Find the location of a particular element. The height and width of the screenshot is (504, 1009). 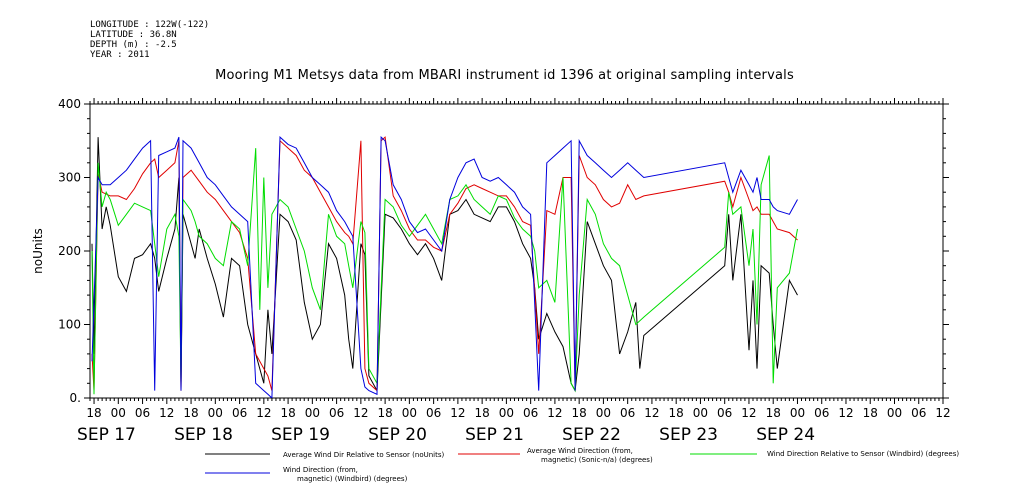

longitude-text: LONGITUDE : 122W(-122) is located at coordinates (150, 25).